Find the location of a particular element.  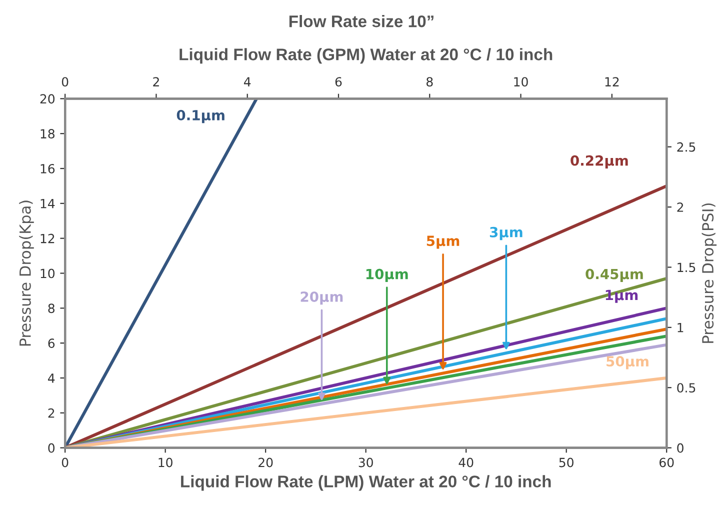

x-tick-label: 20 is located at coordinates (265, 463).